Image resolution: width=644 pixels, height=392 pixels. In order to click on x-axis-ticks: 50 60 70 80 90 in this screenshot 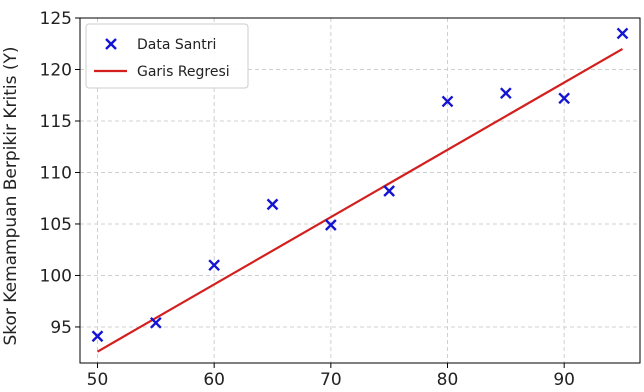, I will do `click(331, 376)`.